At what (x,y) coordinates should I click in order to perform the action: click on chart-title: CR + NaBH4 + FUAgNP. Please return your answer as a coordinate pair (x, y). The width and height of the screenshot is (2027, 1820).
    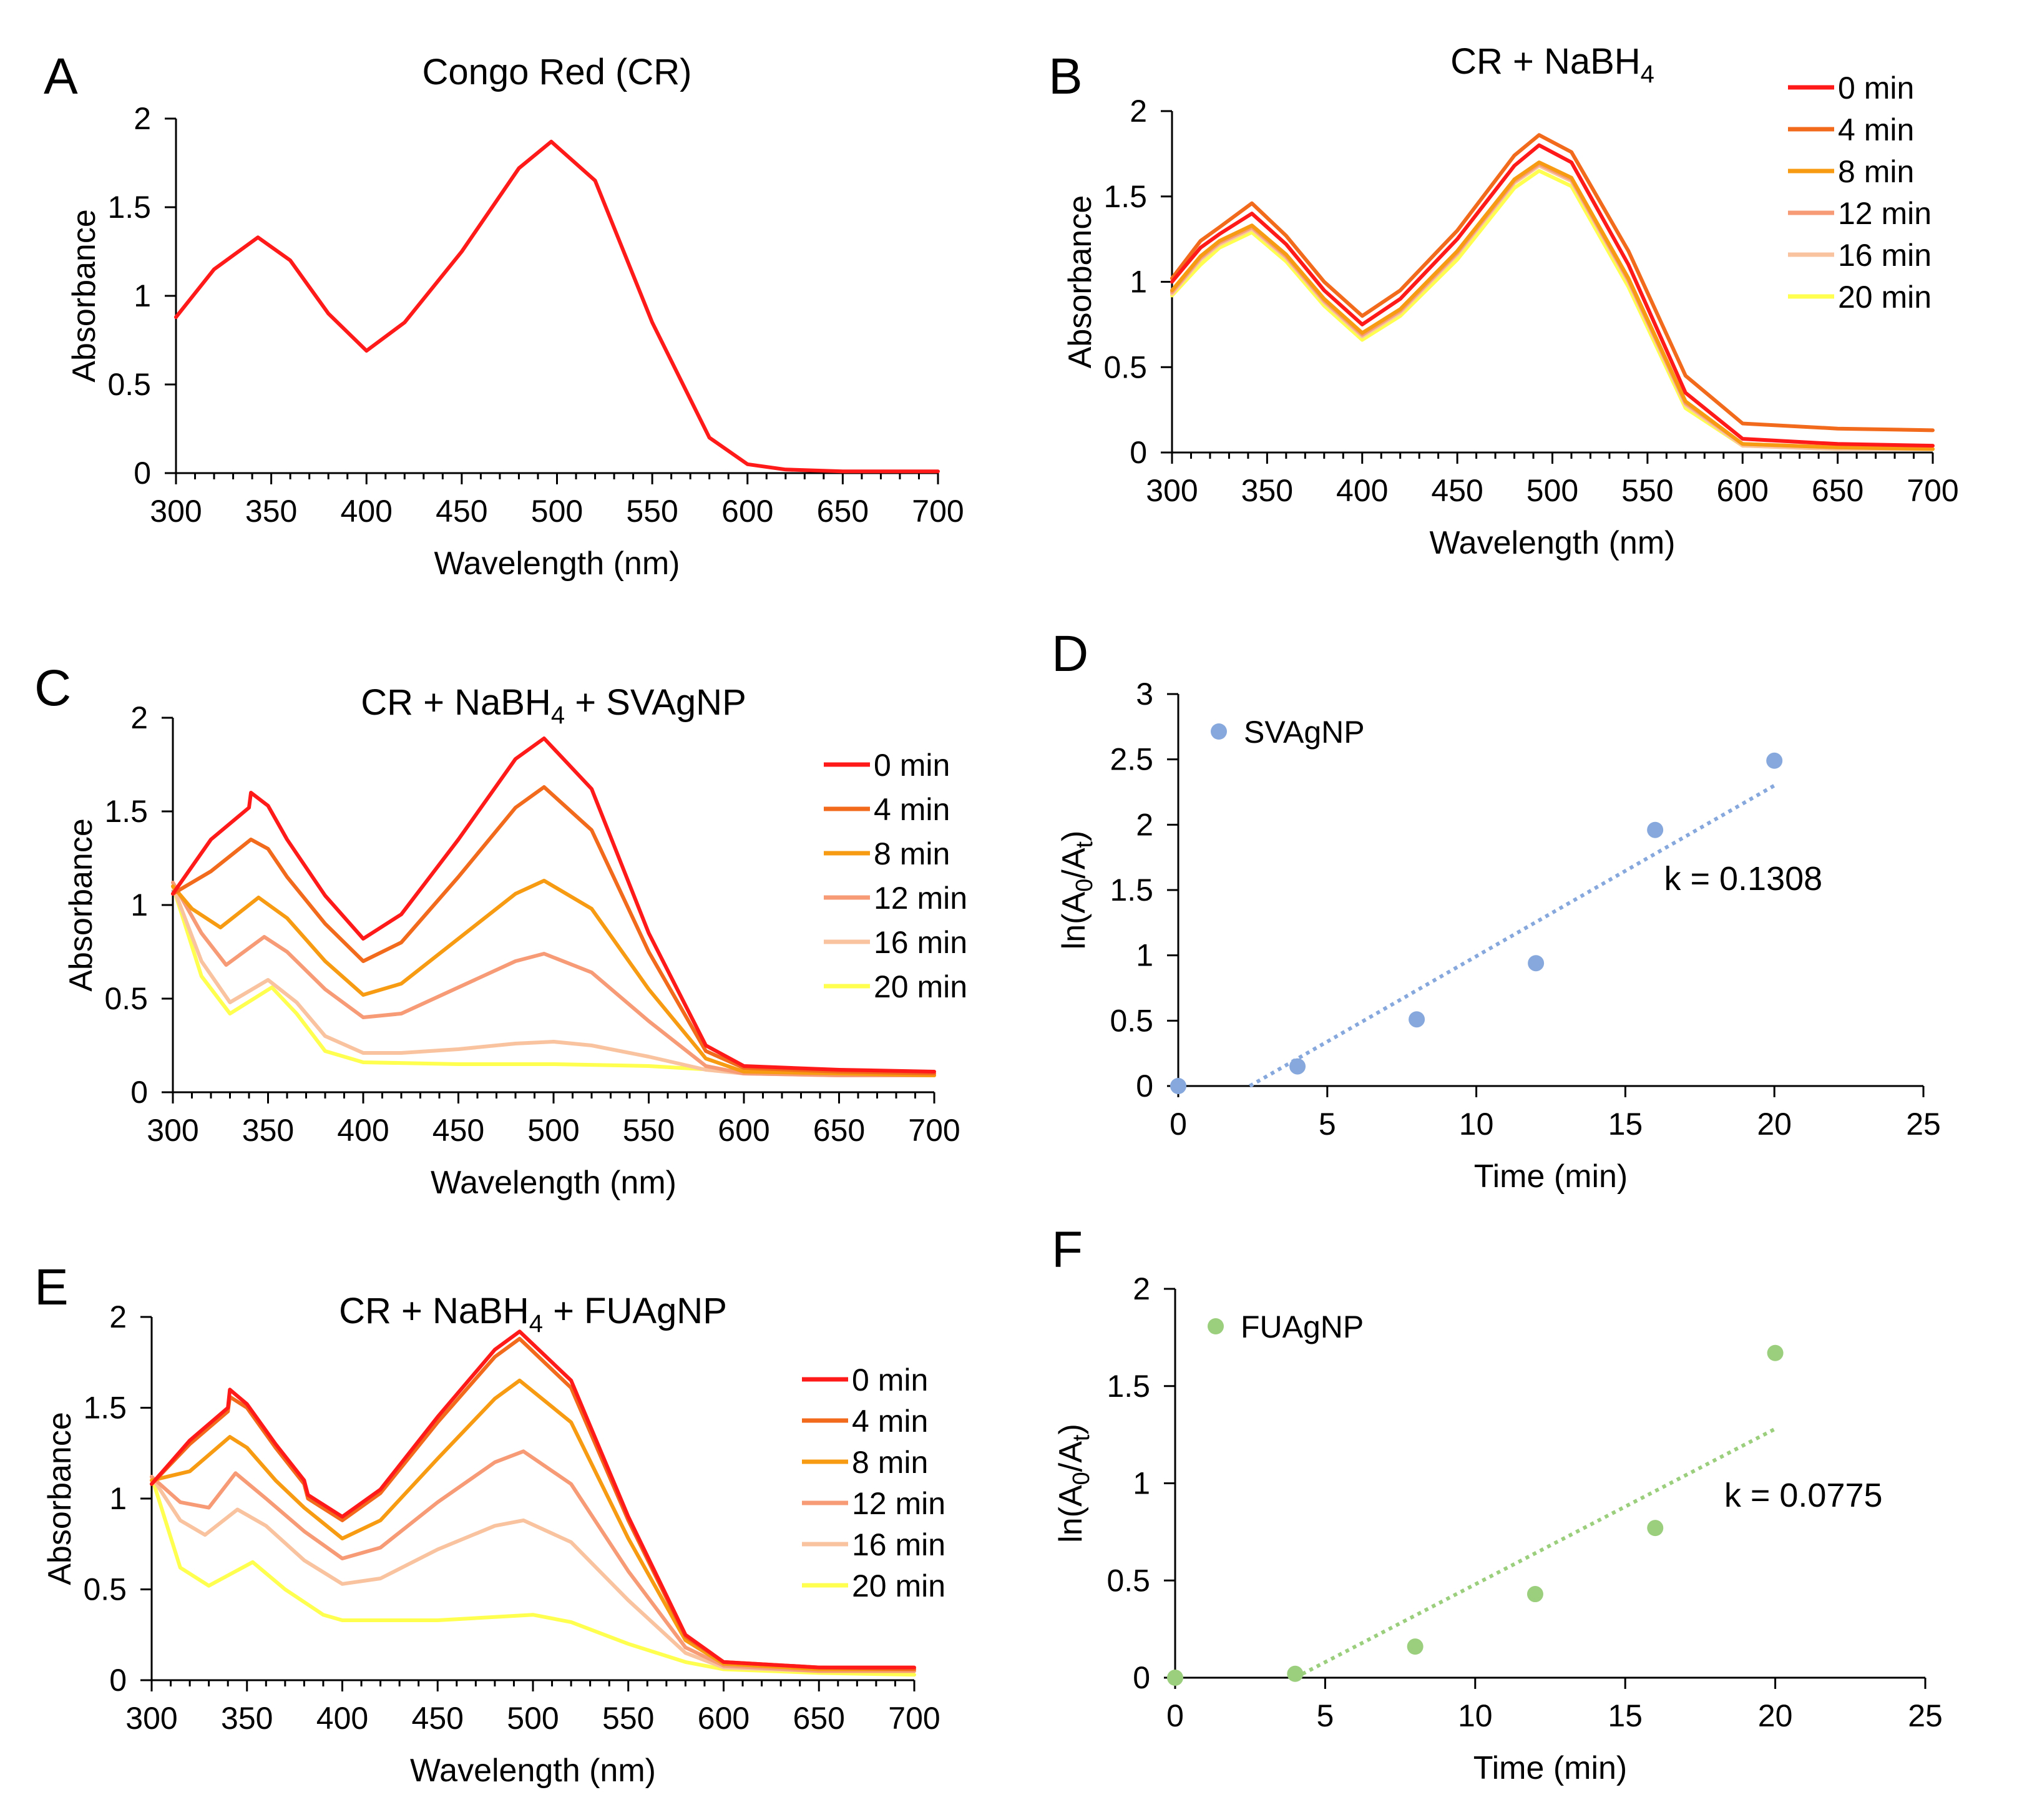
    Looking at the image, I should click on (533, 1314).